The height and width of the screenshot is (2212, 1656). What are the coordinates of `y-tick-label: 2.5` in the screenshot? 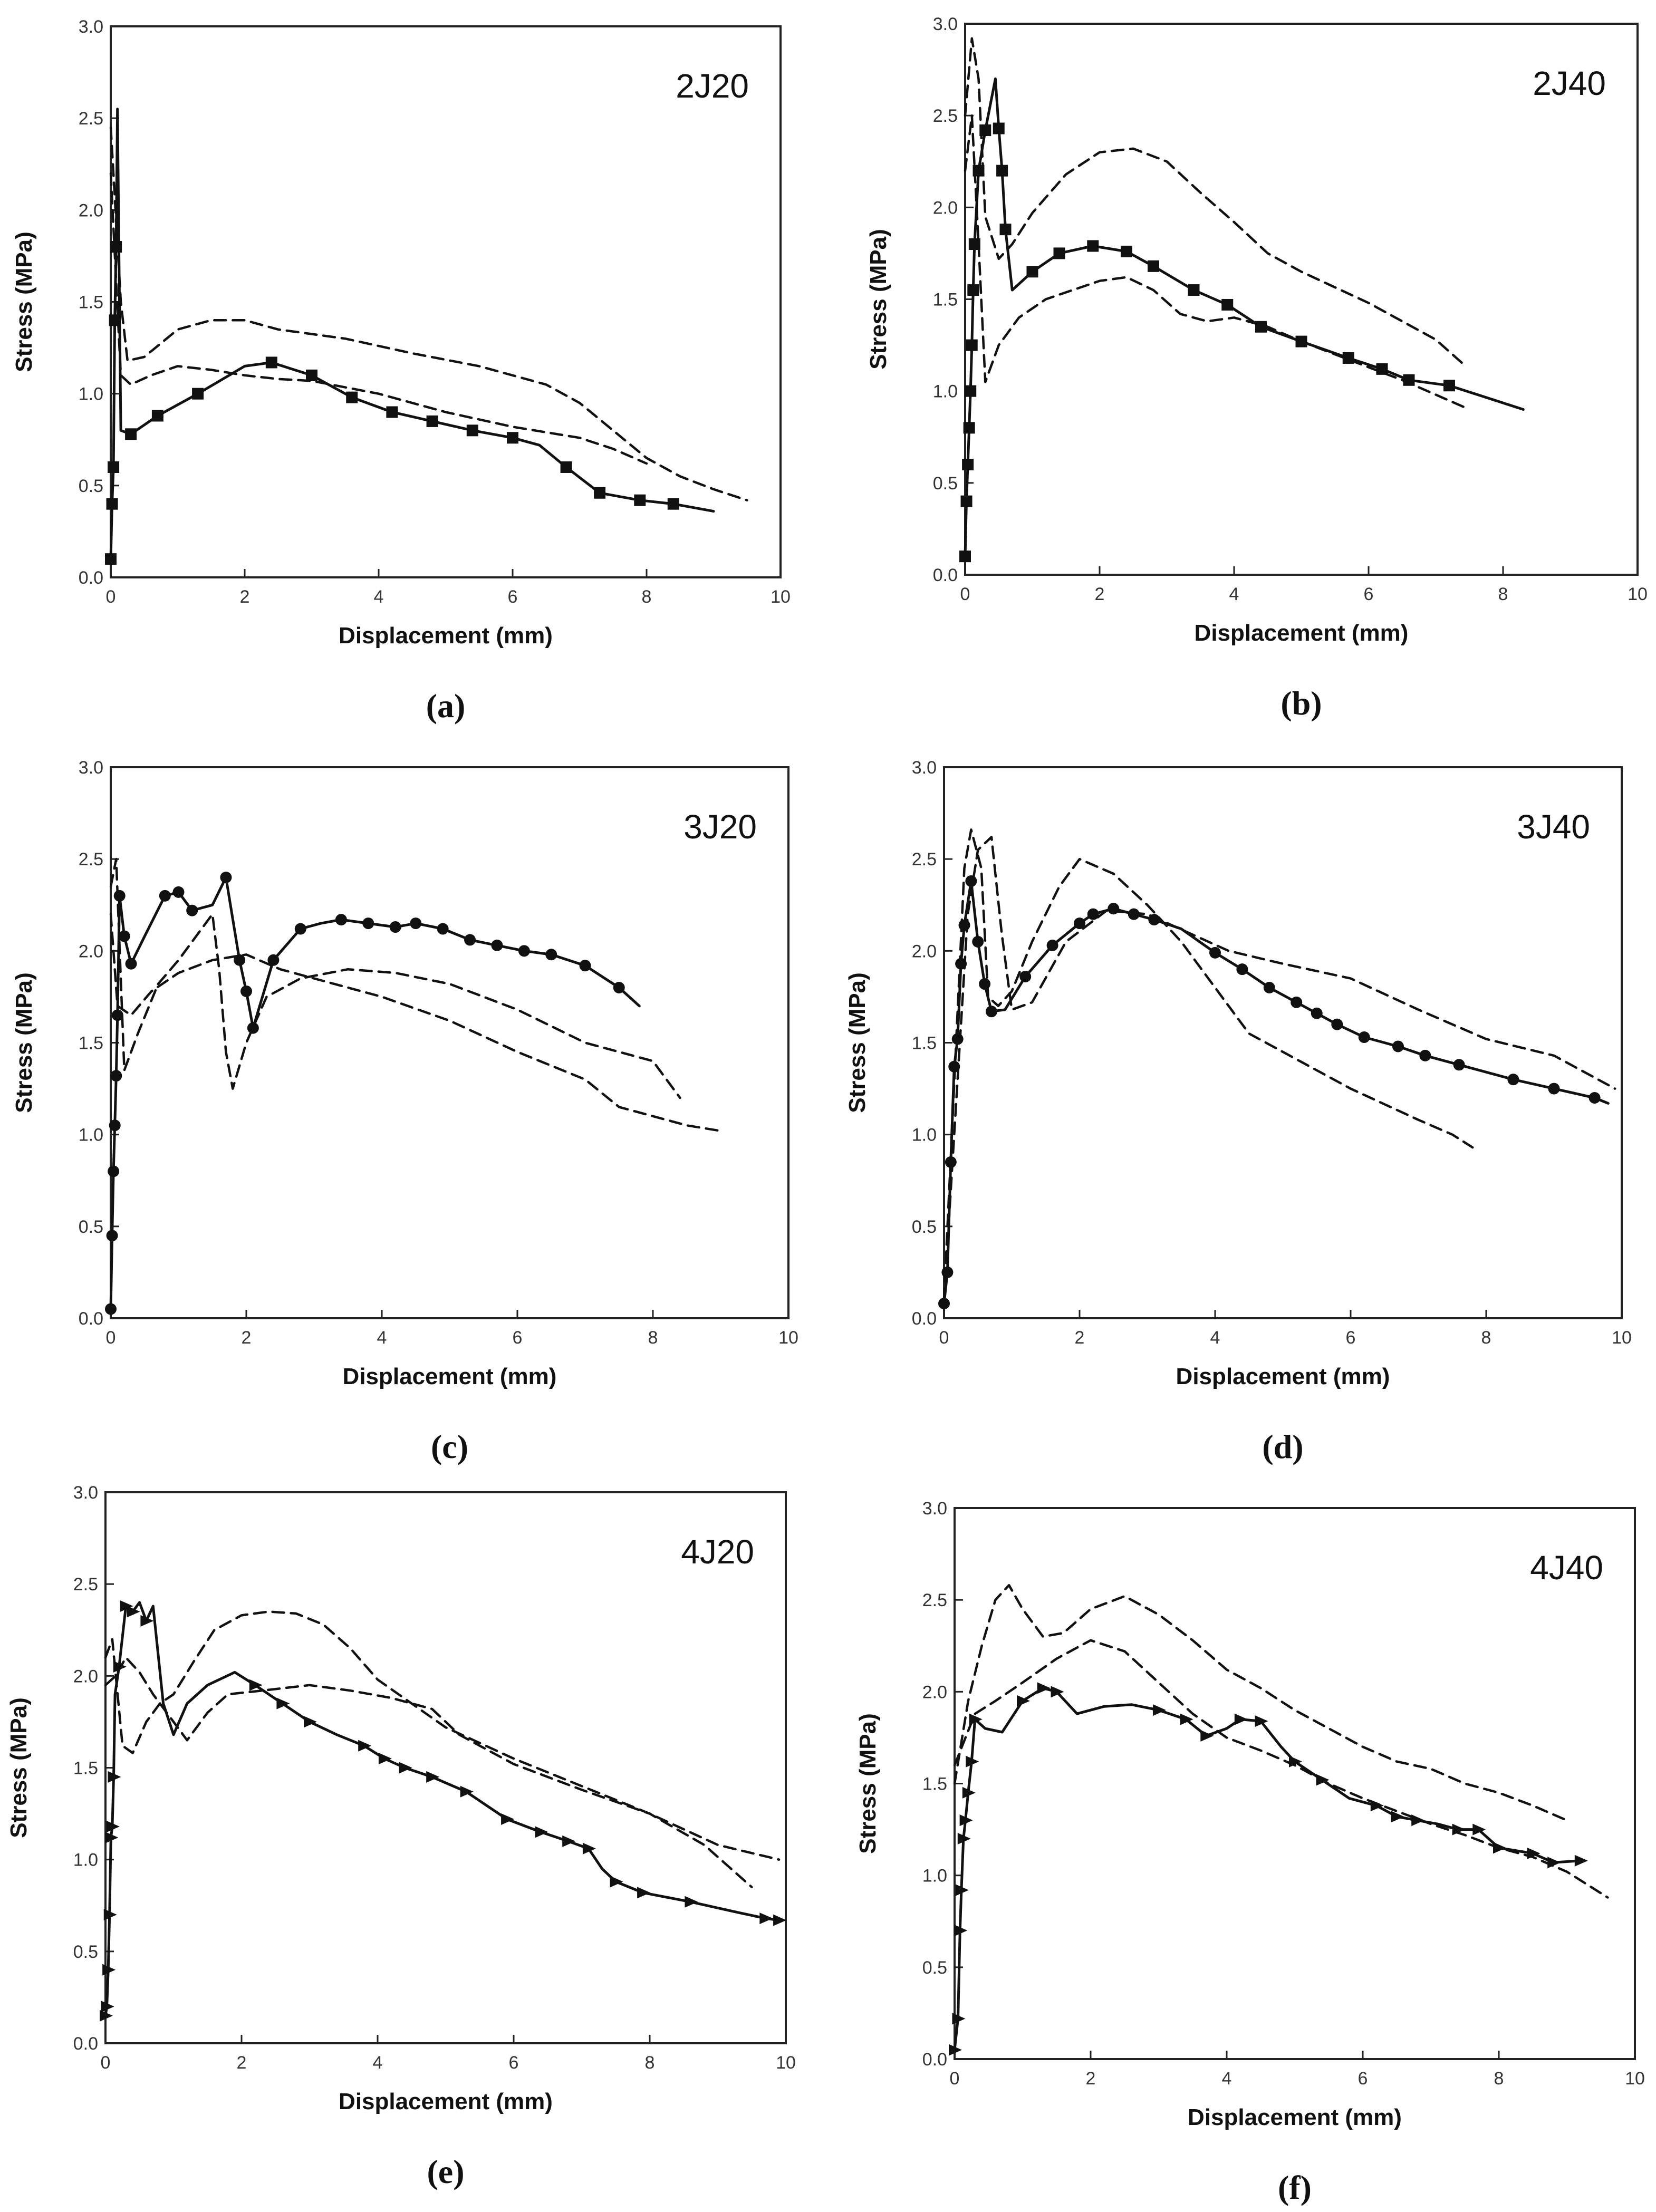 It's located at (85, 1585).